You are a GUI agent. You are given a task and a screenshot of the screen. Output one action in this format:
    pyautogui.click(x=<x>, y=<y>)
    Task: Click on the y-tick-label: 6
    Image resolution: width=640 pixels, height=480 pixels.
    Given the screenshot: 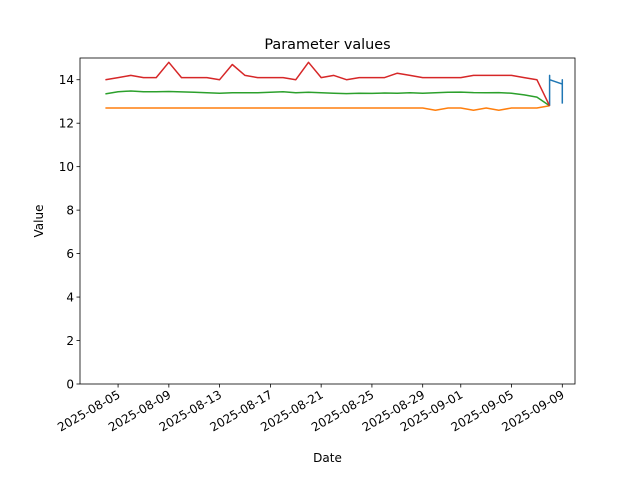 What is the action you would take?
    pyautogui.click(x=70, y=254)
    